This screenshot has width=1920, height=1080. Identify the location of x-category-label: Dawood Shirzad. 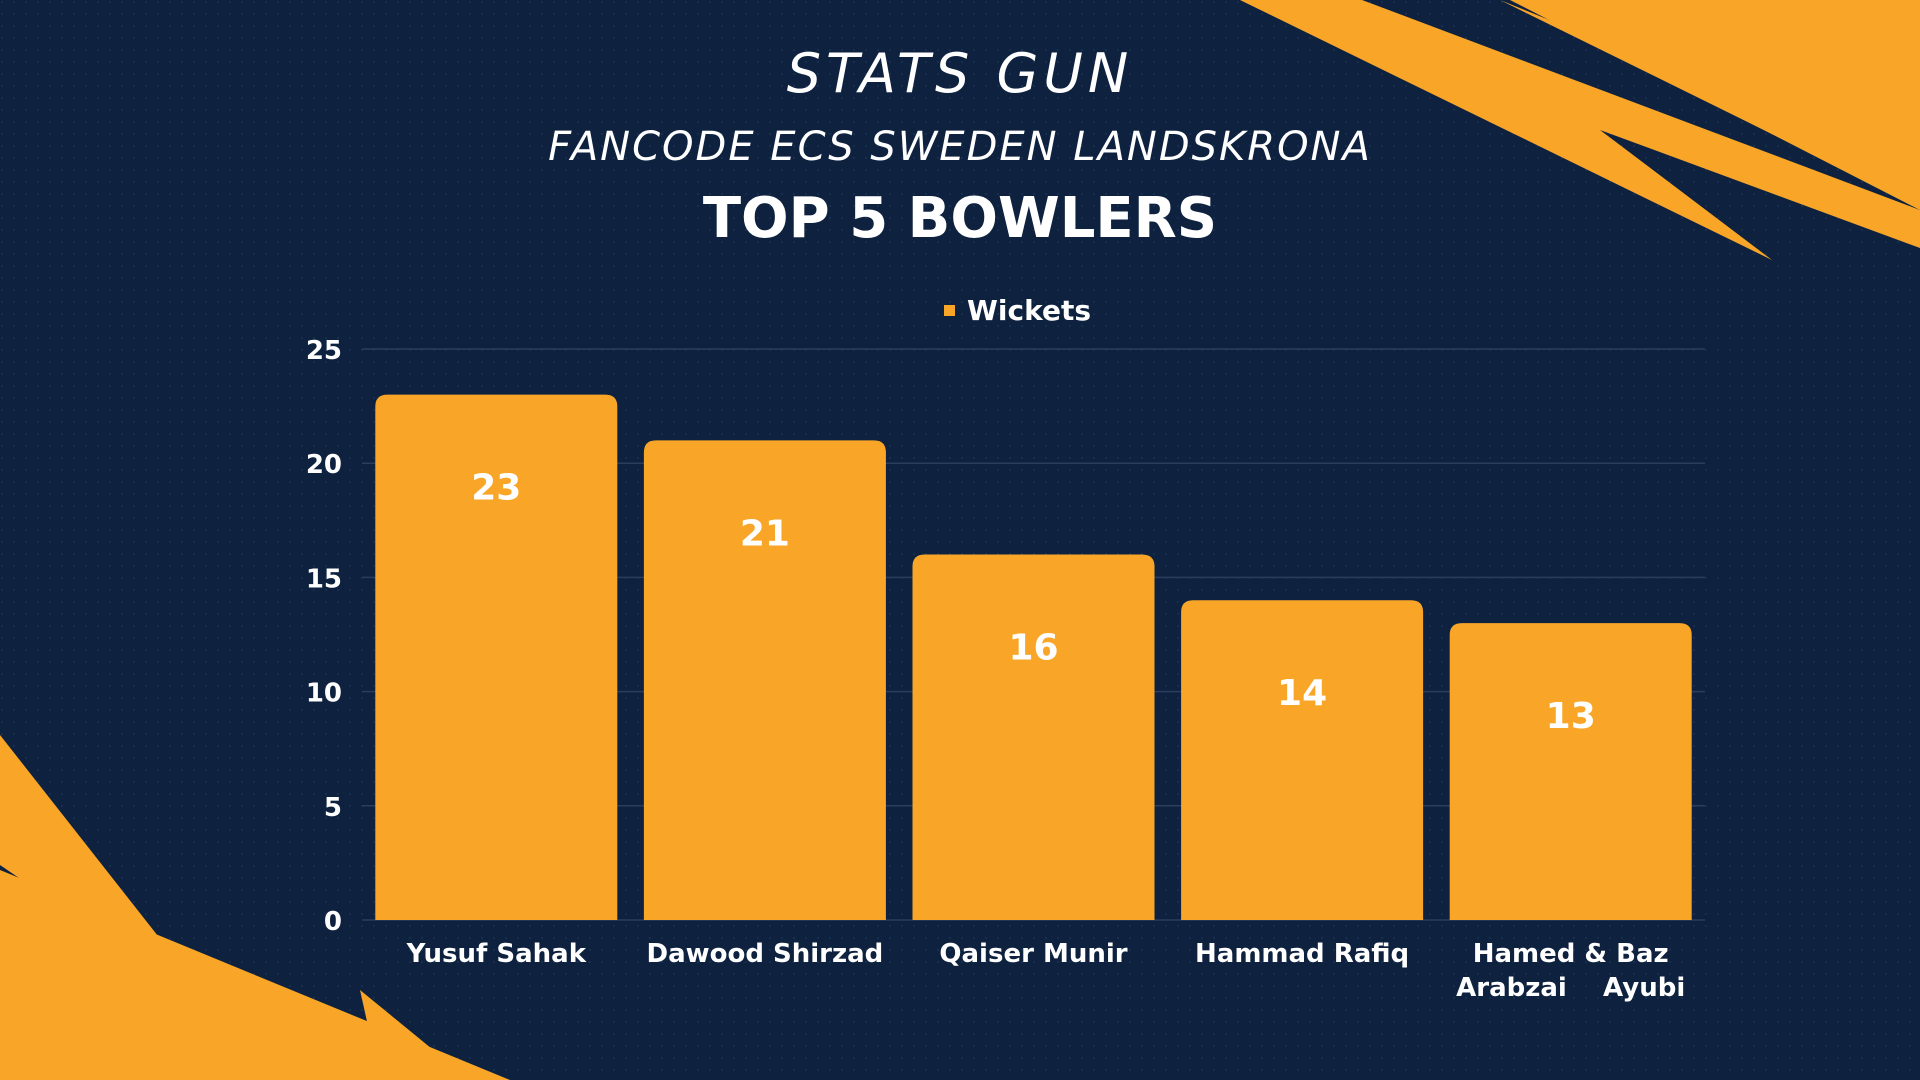
(765, 954).